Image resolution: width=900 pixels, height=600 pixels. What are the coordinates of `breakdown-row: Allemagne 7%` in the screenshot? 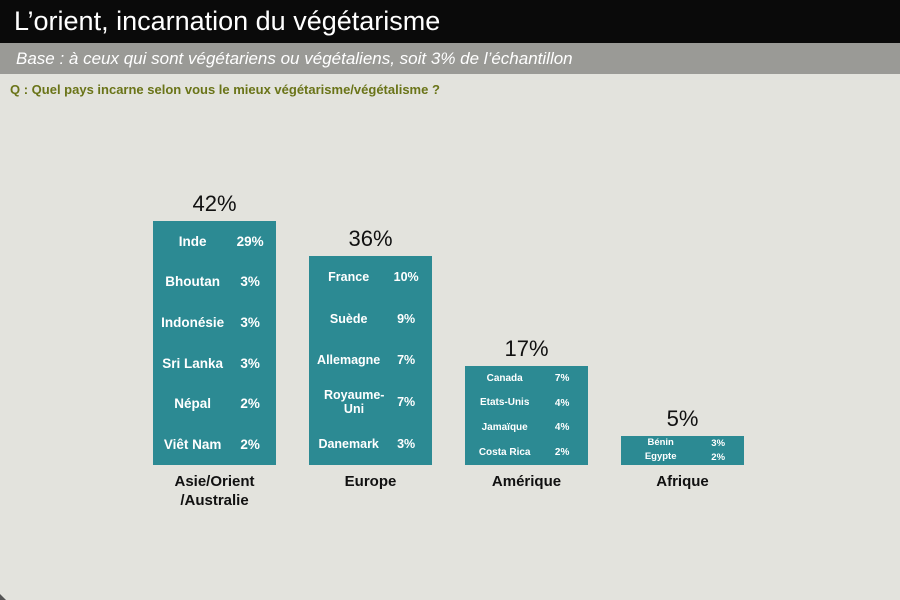 It's located at (370, 361).